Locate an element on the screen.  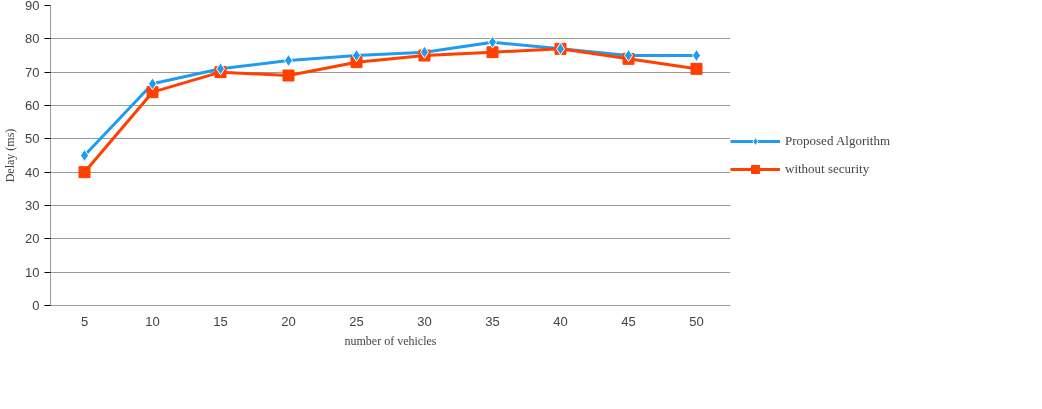
x-tick-label: 35 is located at coordinates (492, 321).